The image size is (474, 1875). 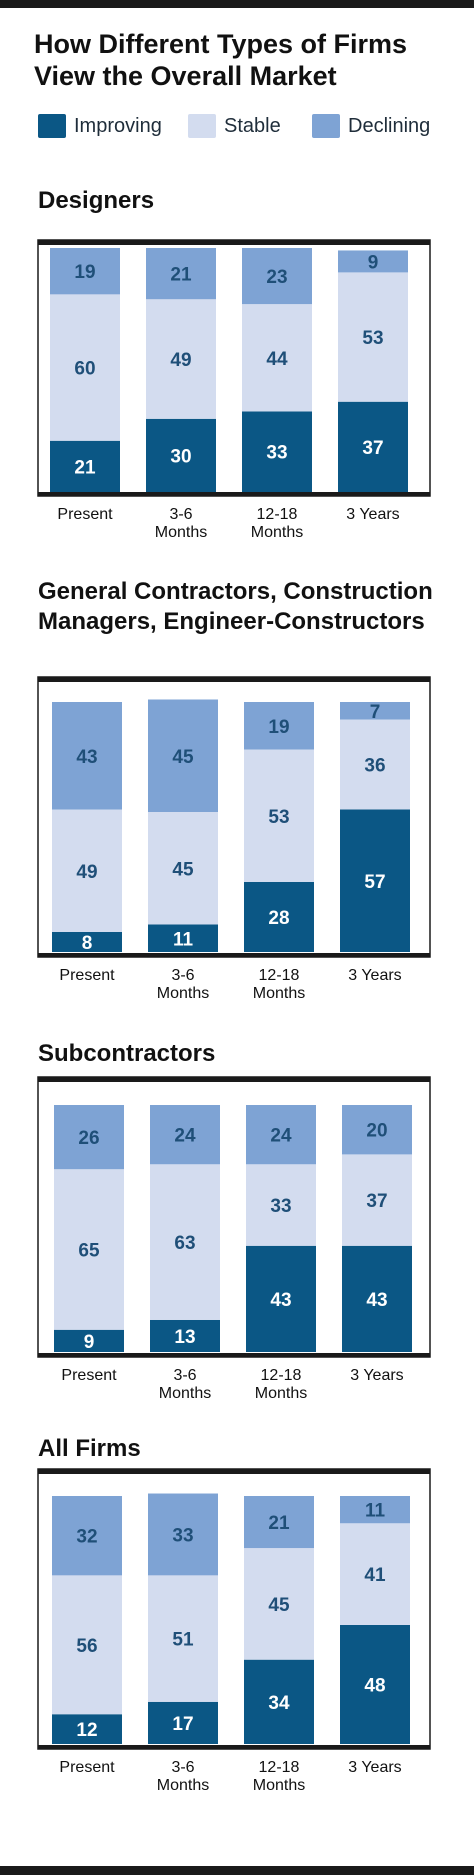 I want to click on data-label-improving-present: 12, so click(x=86, y=1730).